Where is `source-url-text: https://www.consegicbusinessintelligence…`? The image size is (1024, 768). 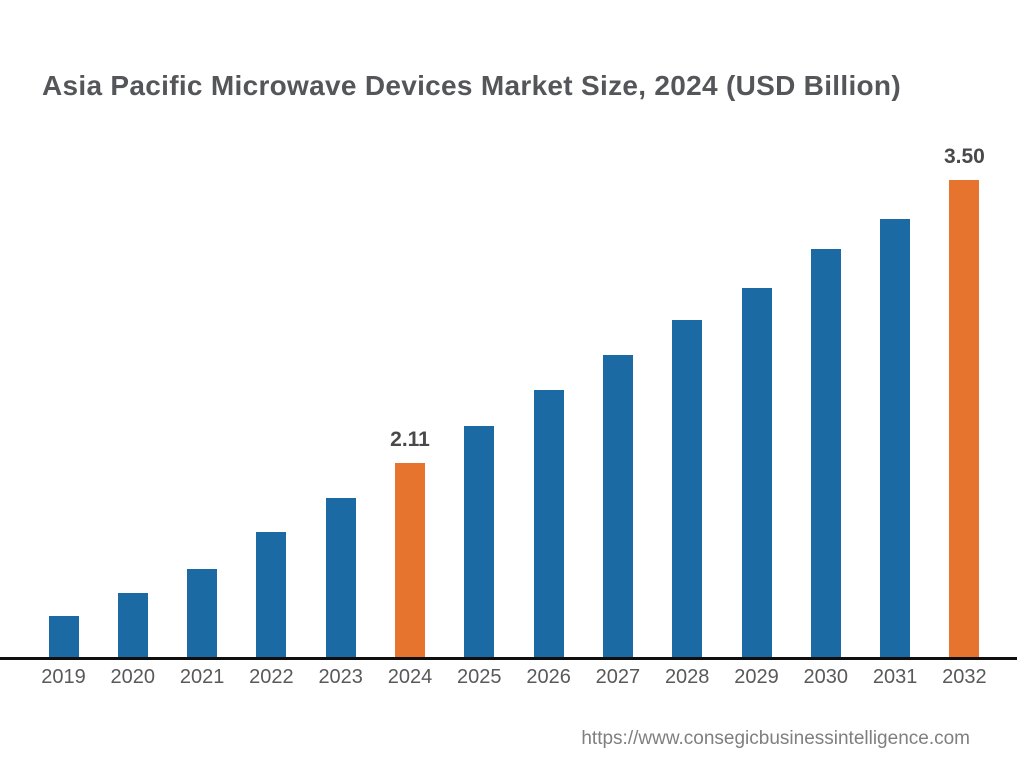 source-url-text: https://www.consegicbusinessintelligence… is located at coordinates (775, 738).